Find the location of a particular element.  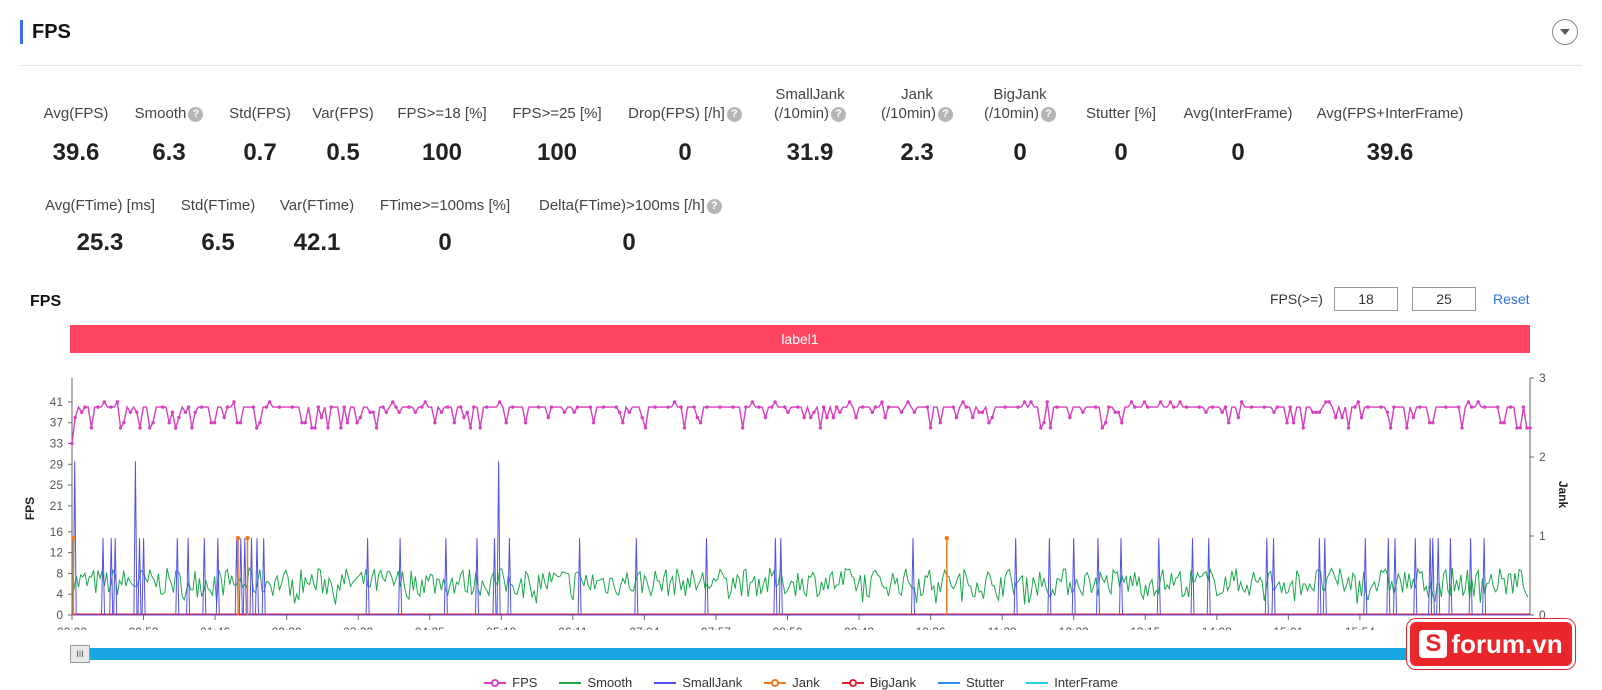

time-range-slider is located at coordinates (800, 654).